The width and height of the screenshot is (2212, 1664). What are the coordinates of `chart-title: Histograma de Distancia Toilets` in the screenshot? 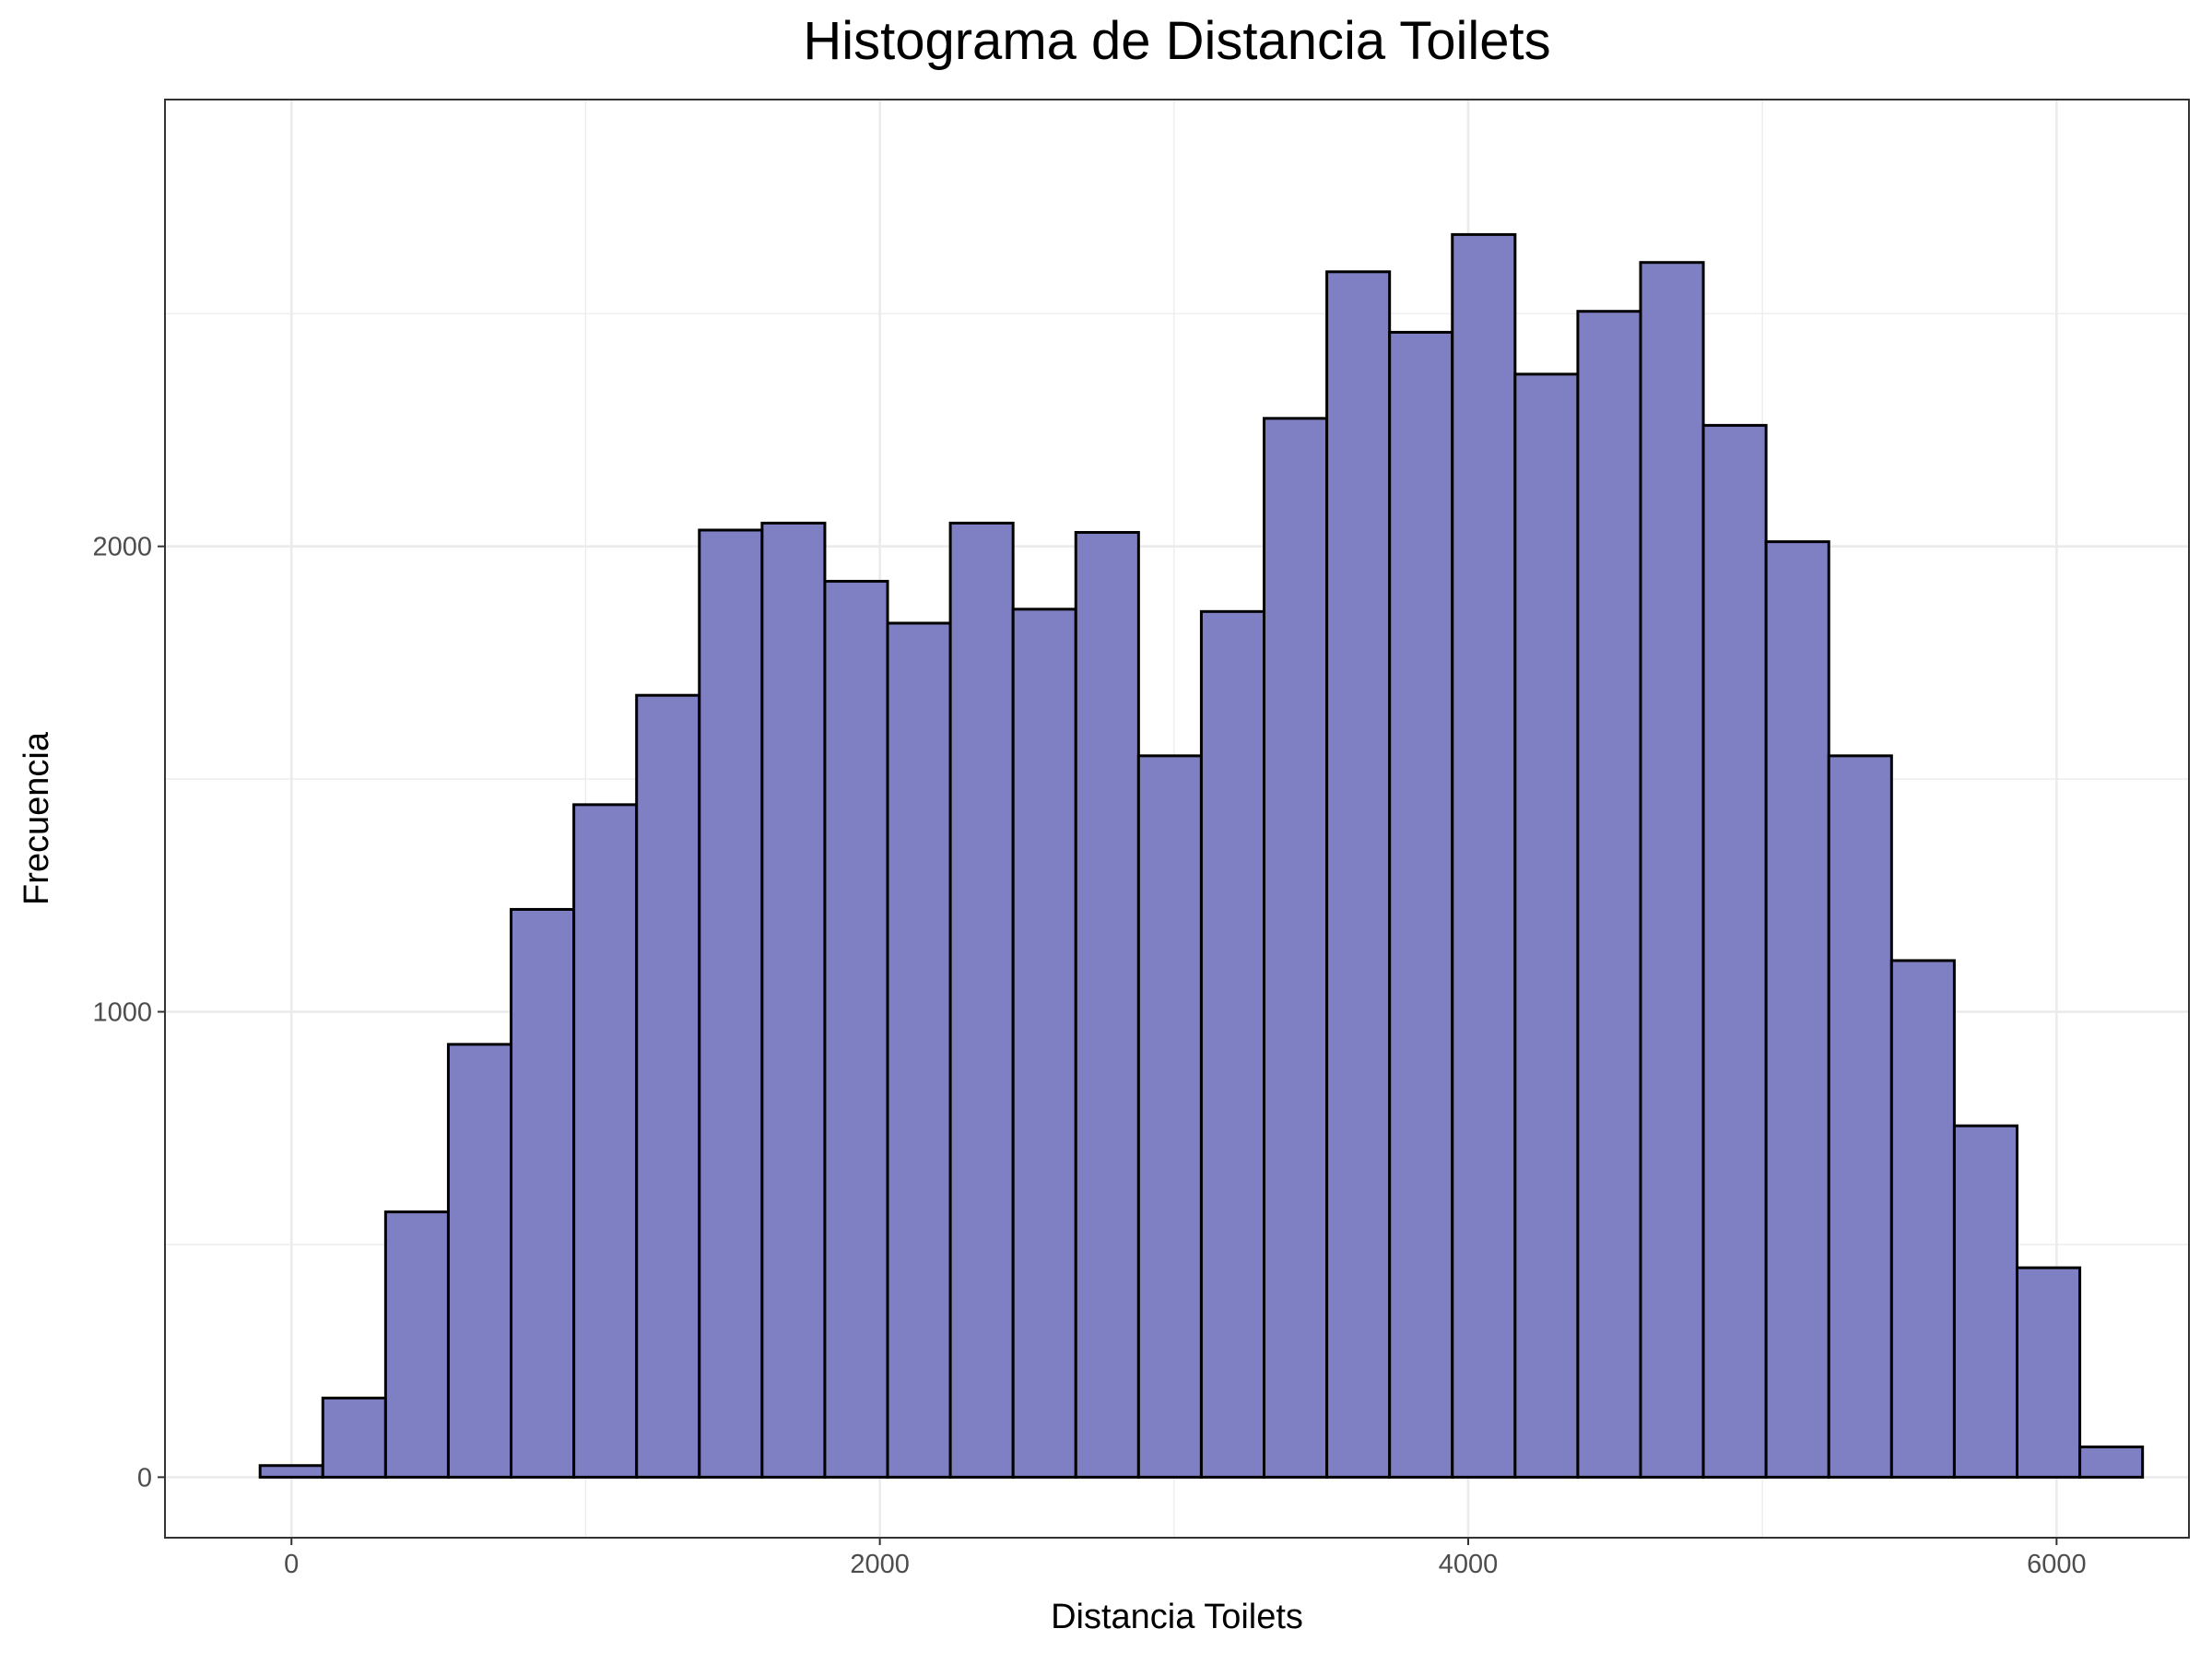 It's located at (1176, 41).